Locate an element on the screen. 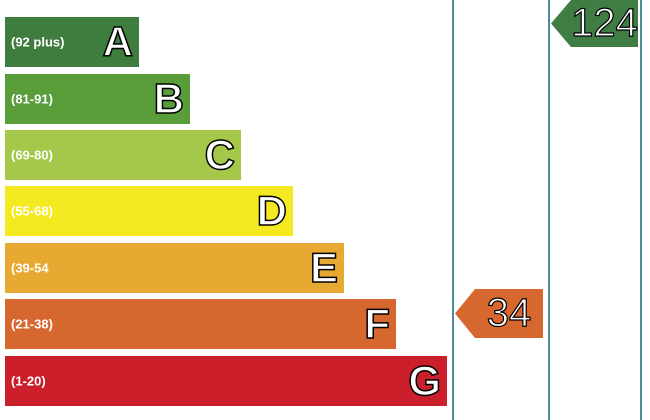 This screenshot has height=420, width=650. band-range: (81-91) is located at coordinates (32, 98).